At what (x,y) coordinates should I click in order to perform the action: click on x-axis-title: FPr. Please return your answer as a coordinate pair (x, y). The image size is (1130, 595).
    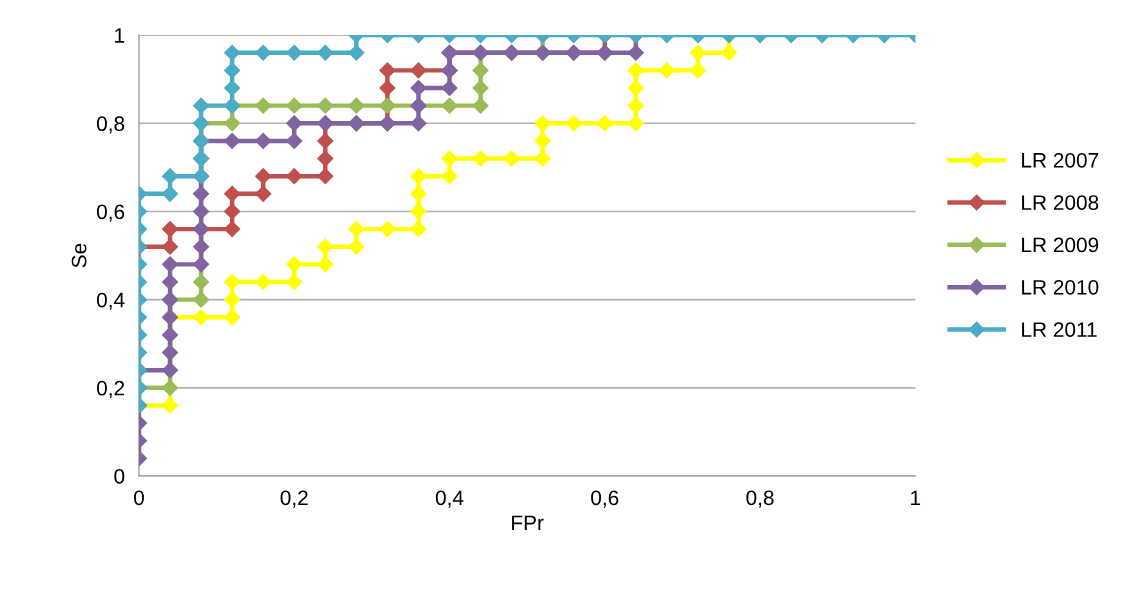
    Looking at the image, I should click on (528, 522).